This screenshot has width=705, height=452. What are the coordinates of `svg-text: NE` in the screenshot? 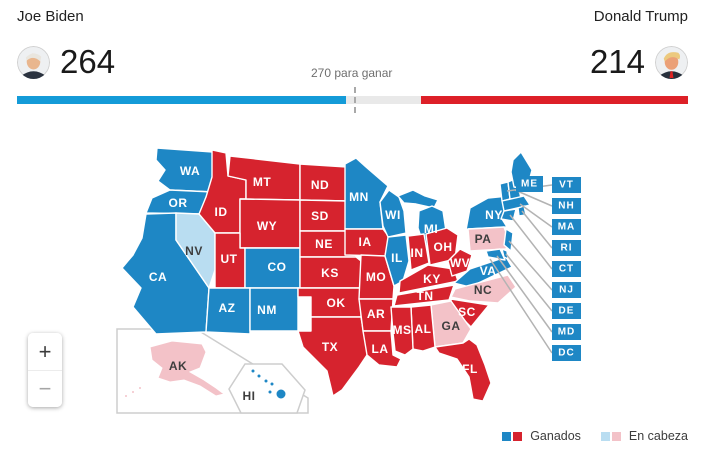 It's located at (324, 244).